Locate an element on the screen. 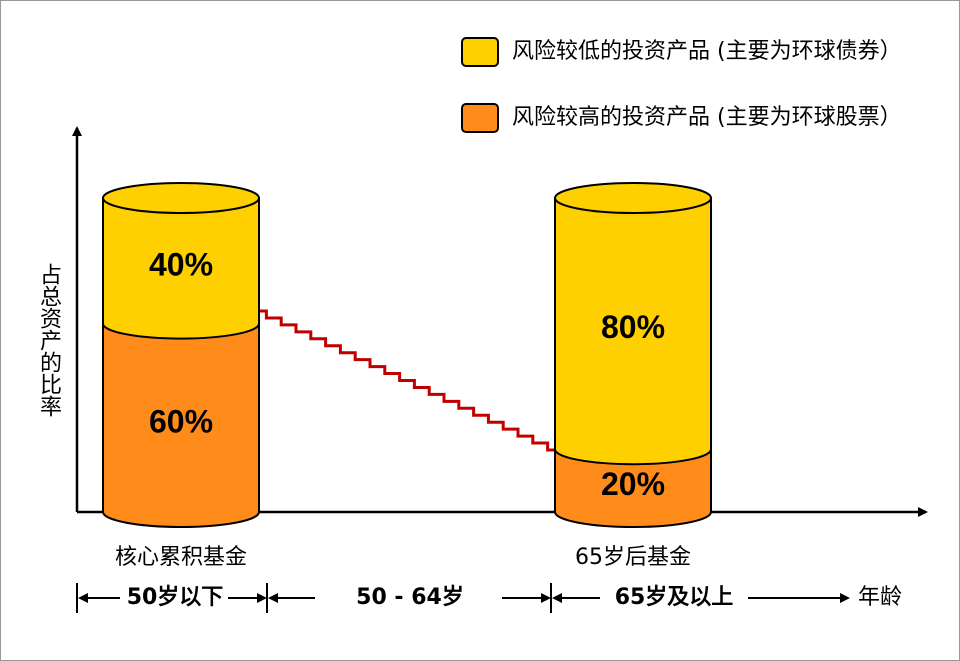  y-axis-label: 占总资产的比率 is located at coordinates (49, 340).